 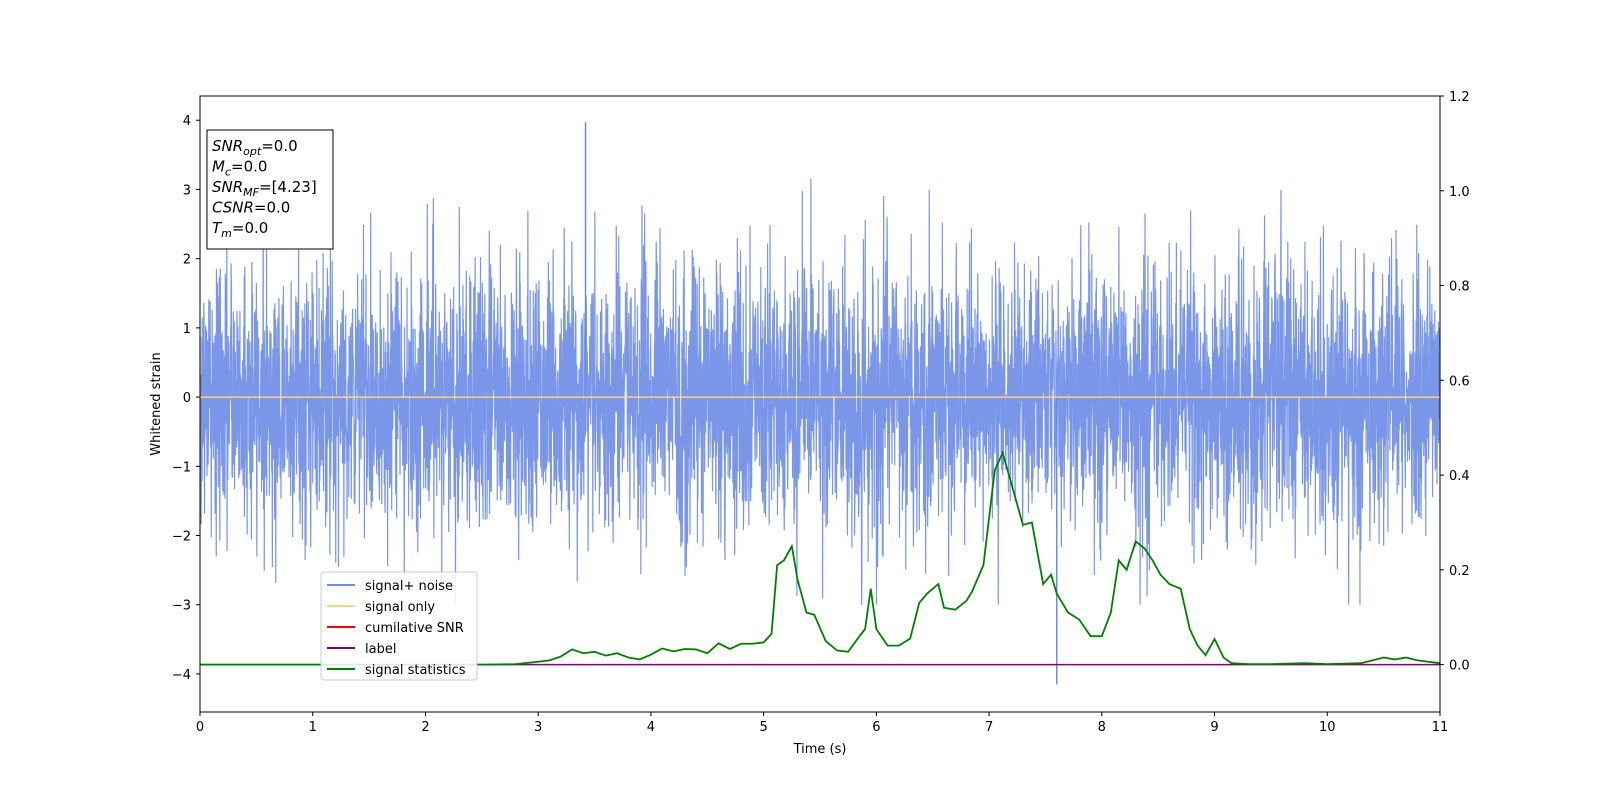 What do you see at coordinates (187, 398) in the screenshot?
I see `y-left-tick-label: 0` at bounding box center [187, 398].